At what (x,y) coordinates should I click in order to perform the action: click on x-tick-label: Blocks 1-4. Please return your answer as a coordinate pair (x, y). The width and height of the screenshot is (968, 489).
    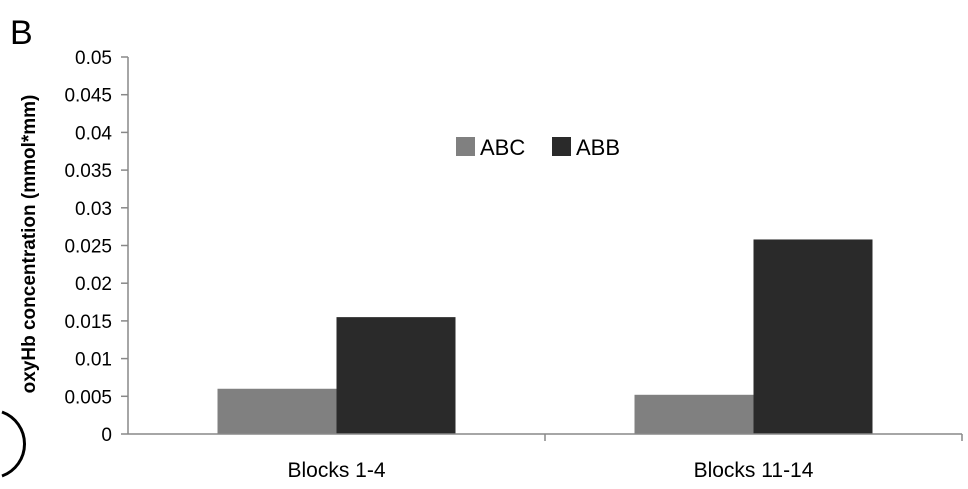
    Looking at the image, I should click on (336, 470).